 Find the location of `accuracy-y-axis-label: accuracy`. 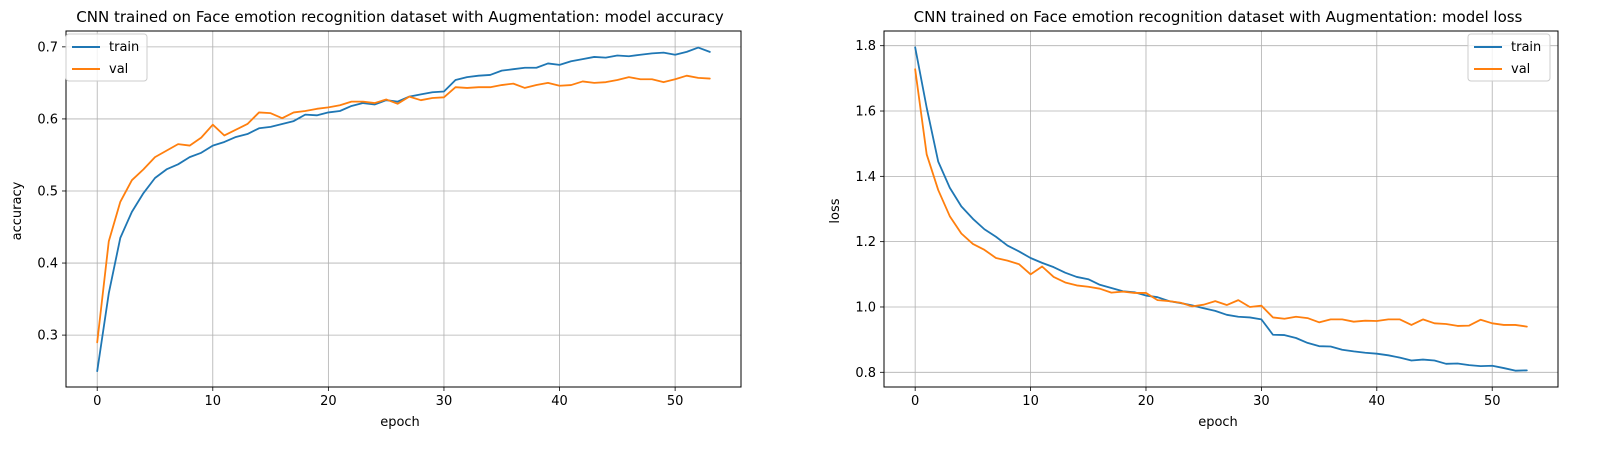

accuracy-y-axis-label: accuracy is located at coordinates (17, 210).